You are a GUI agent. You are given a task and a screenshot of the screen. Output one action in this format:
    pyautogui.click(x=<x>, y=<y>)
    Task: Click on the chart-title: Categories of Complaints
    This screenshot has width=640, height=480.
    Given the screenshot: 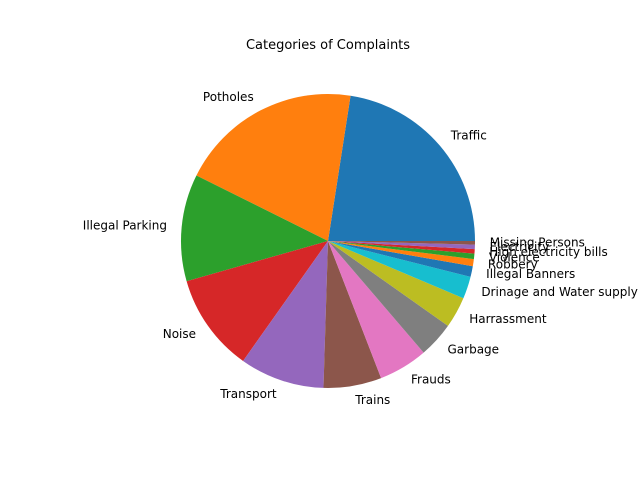 What is the action you would take?
    pyautogui.click(x=328, y=45)
    